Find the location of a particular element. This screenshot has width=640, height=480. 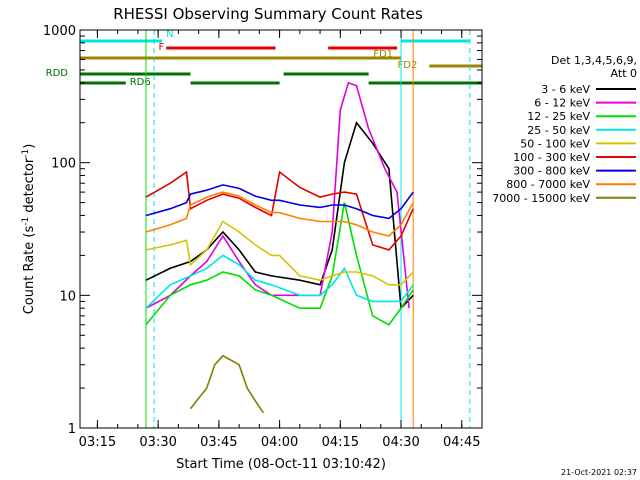

x-tick-label: 03:15 is located at coordinates (97, 442).